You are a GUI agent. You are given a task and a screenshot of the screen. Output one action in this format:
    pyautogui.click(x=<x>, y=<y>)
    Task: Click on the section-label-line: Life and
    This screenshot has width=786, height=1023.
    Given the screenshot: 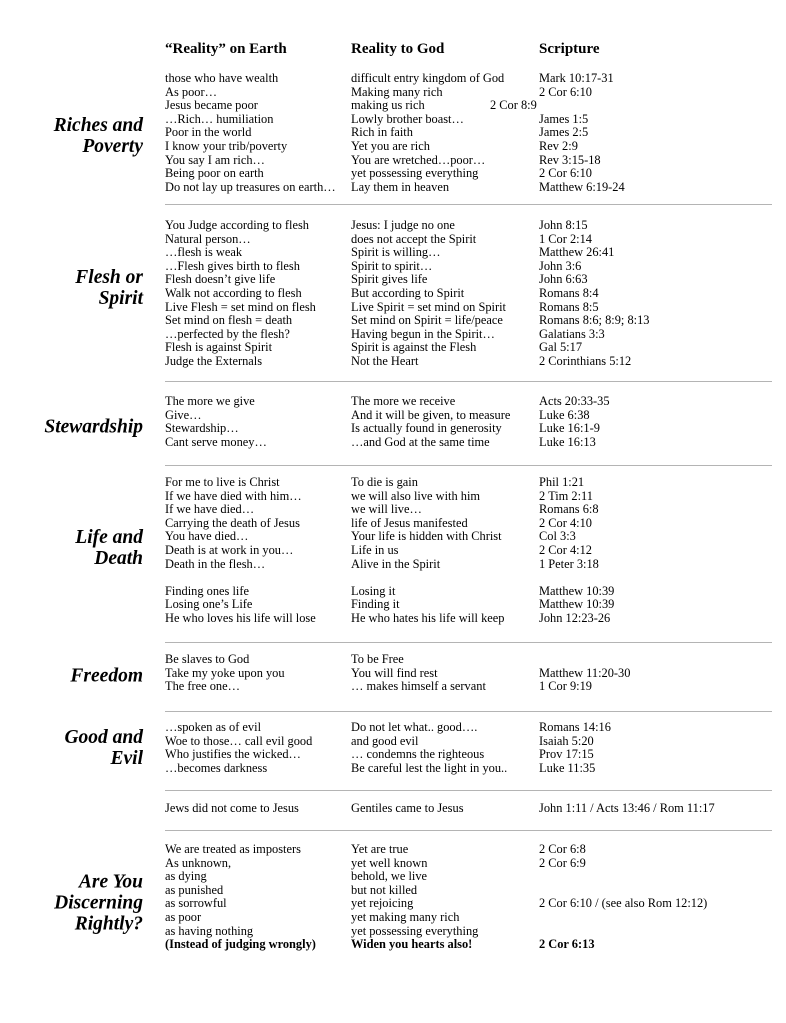 What is the action you would take?
    pyautogui.click(x=109, y=537)
    